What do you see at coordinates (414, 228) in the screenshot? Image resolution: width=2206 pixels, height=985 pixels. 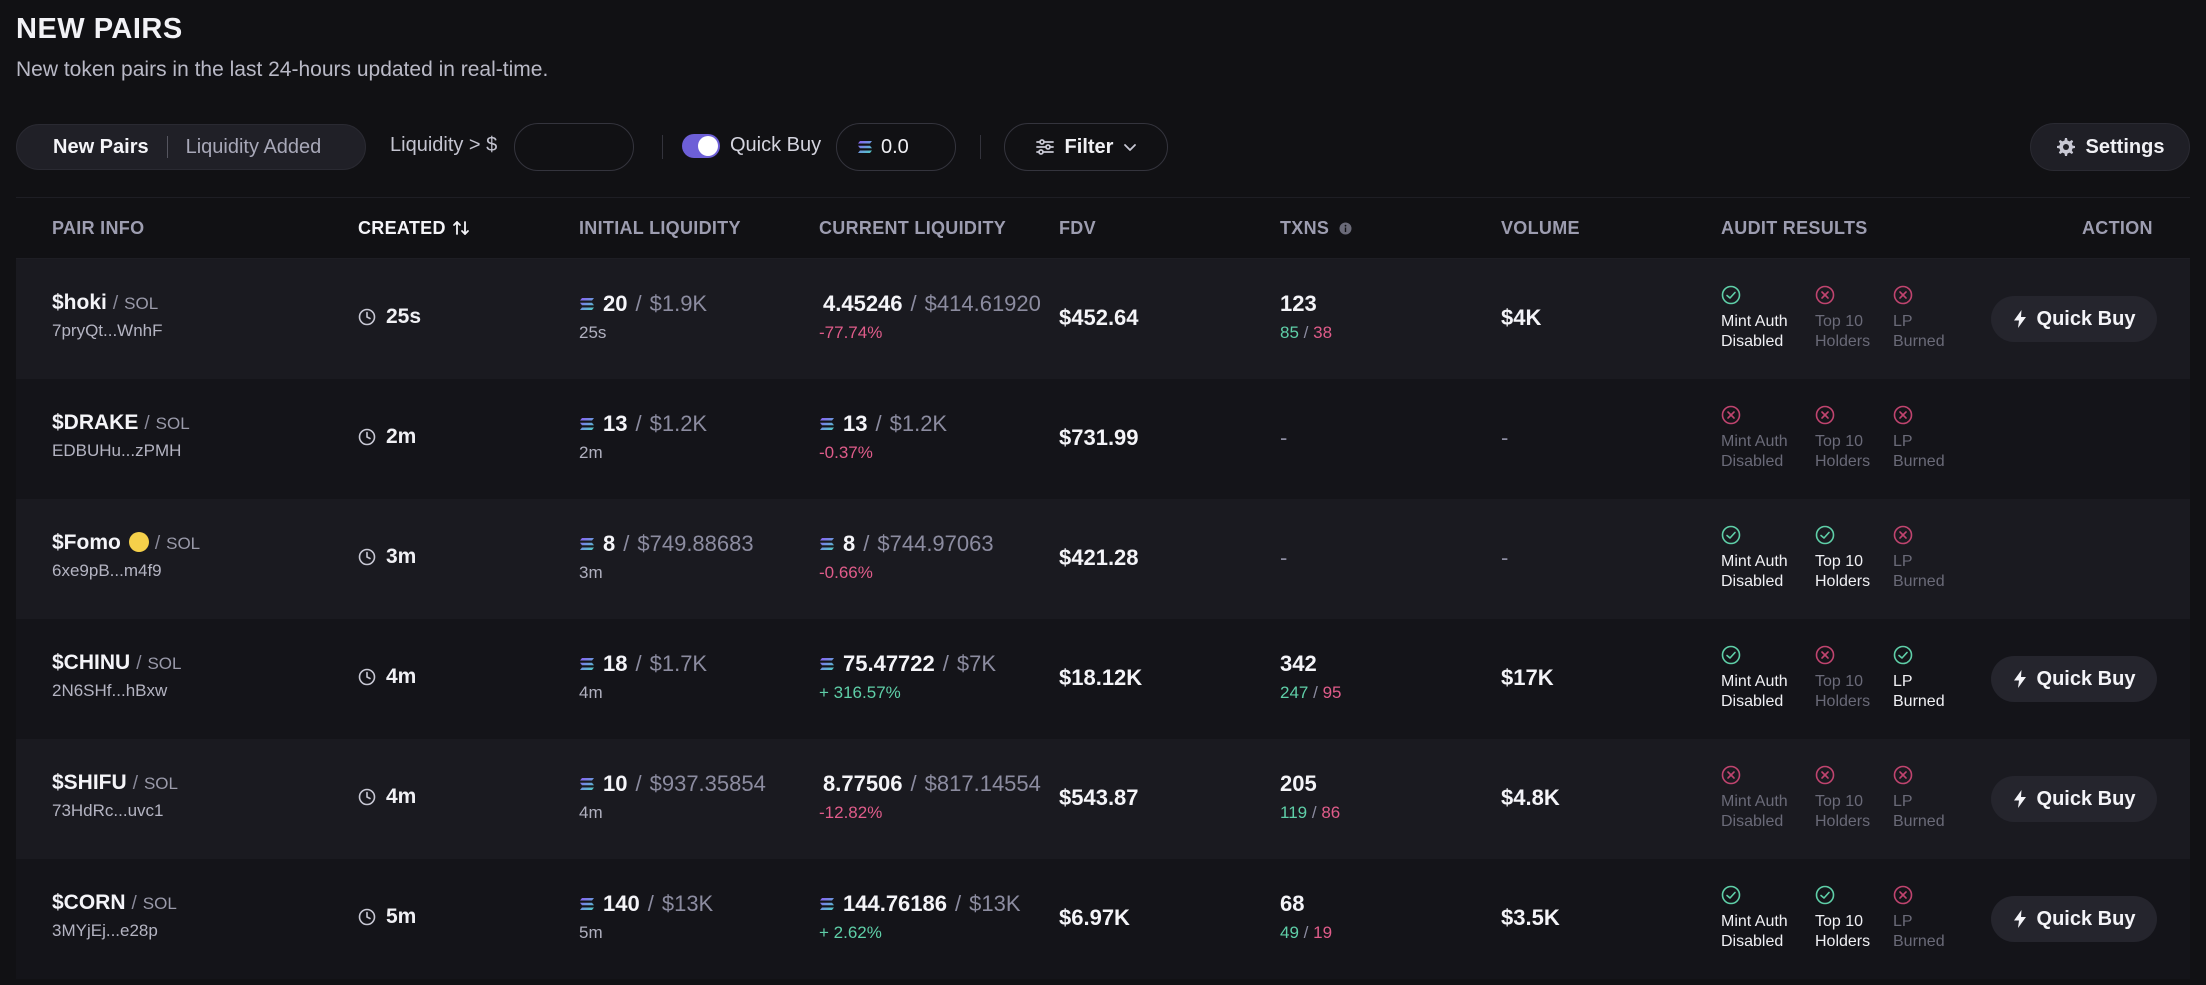 I see `col-created: CREATED` at bounding box center [414, 228].